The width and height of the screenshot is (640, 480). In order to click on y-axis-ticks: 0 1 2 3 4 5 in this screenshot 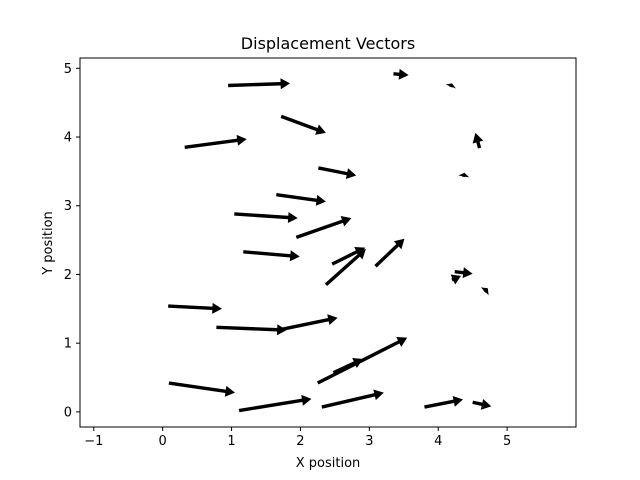, I will do `click(72, 241)`.